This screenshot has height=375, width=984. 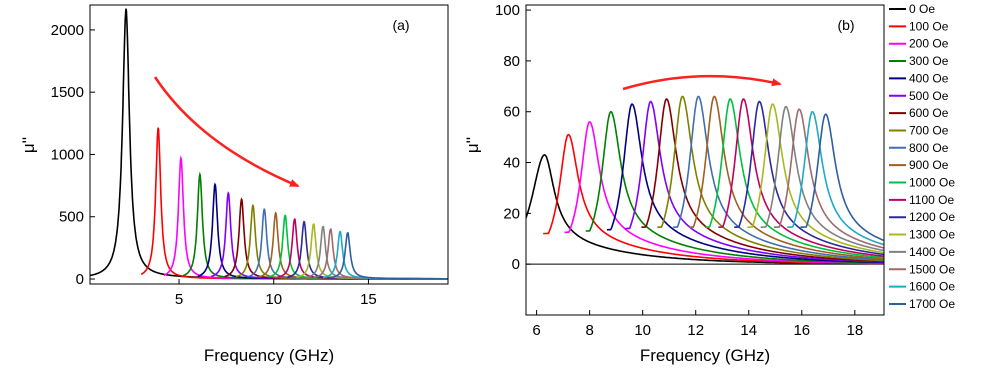 What do you see at coordinates (71, 217) in the screenshot?
I see `y-tick-label: 500` at bounding box center [71, 217].